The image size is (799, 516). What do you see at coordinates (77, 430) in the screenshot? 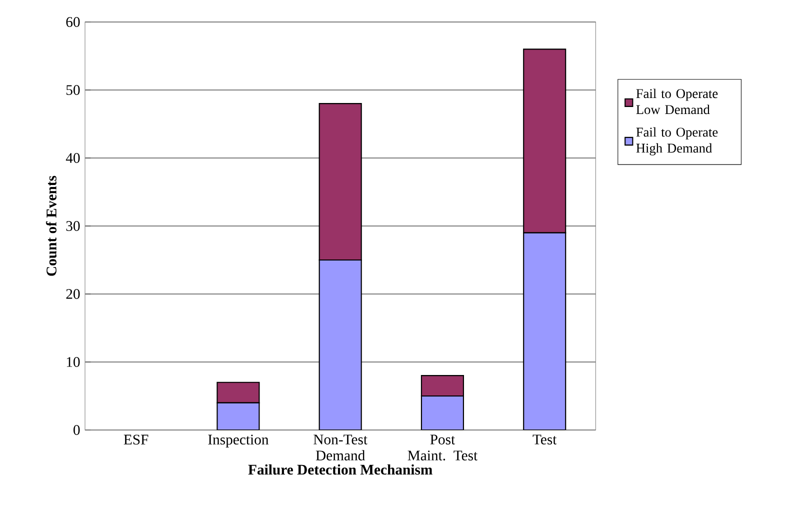
I see `y-tick-label: 0` at bounding box center [77, 430].